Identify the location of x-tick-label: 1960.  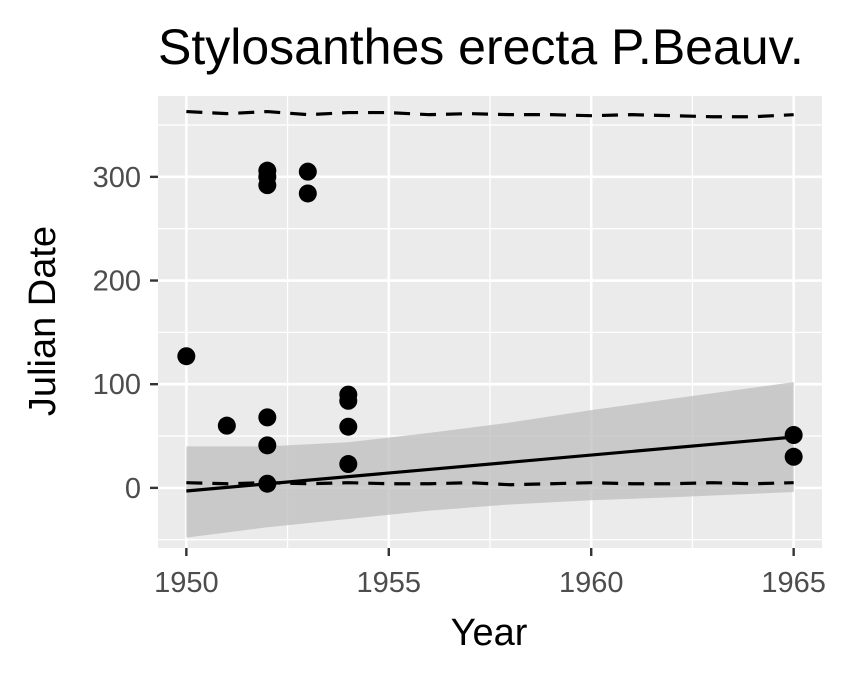
(591, 583).